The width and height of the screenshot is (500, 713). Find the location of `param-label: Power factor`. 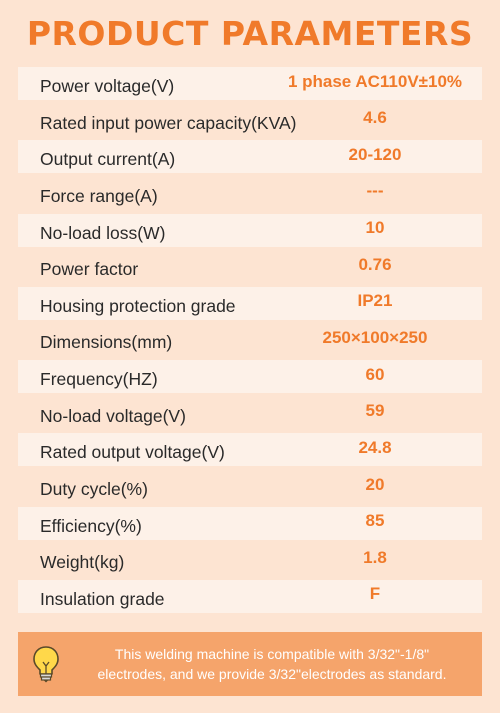

param-label: Power factor is located at coordinates (89, 269).